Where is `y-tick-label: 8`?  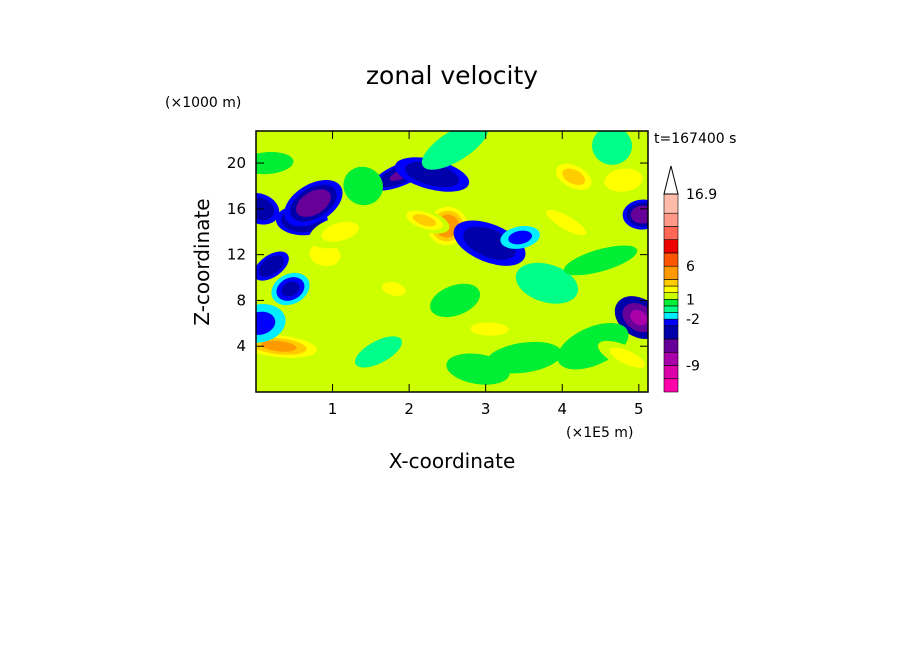 y-tick-label: 8 is located at coordinates (241, 300).